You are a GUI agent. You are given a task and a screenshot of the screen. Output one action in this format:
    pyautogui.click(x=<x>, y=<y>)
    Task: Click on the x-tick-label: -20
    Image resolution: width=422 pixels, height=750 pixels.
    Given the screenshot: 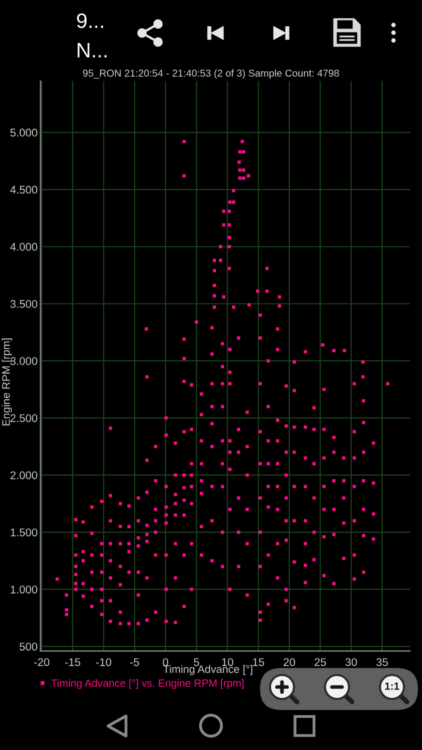 What is the action you would take?
    pyautogui.click(x=42, y=662)
    